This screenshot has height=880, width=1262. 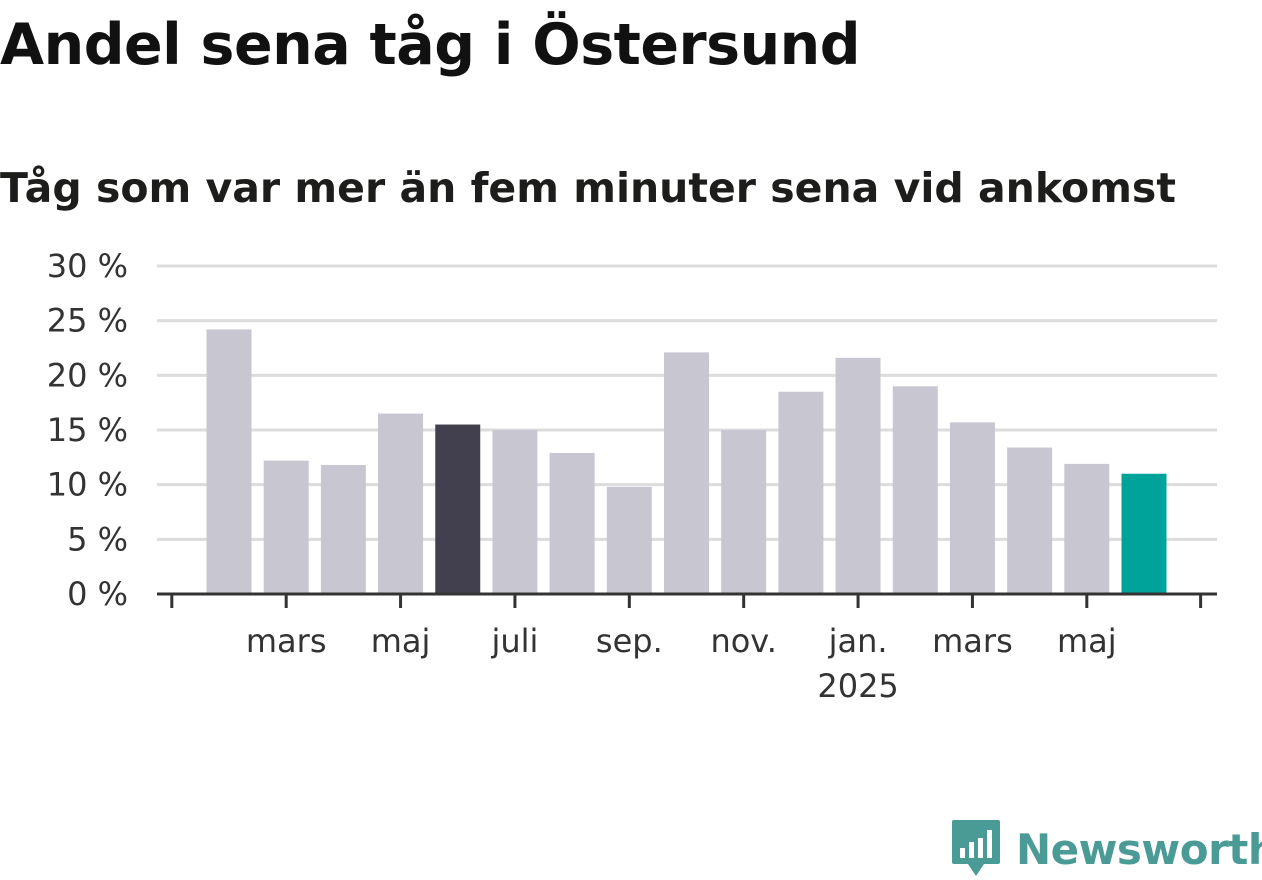 What do you see at coordinates (743, 641) in the screenshot?
I see `x-tick-label: nov.` at bounding box center [743, 641].